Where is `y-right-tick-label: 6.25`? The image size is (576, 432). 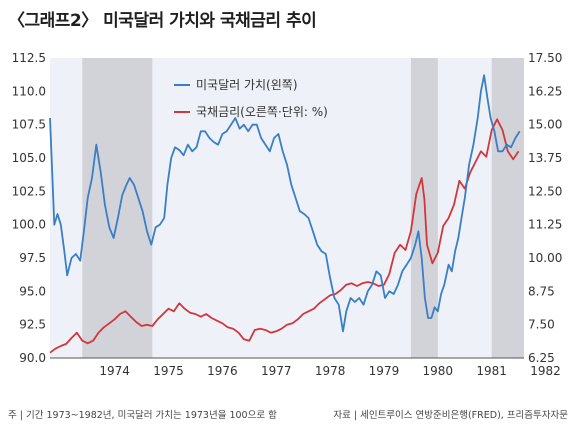
y-right-tick-label: 6.25 is located at coordinates (541, 358).